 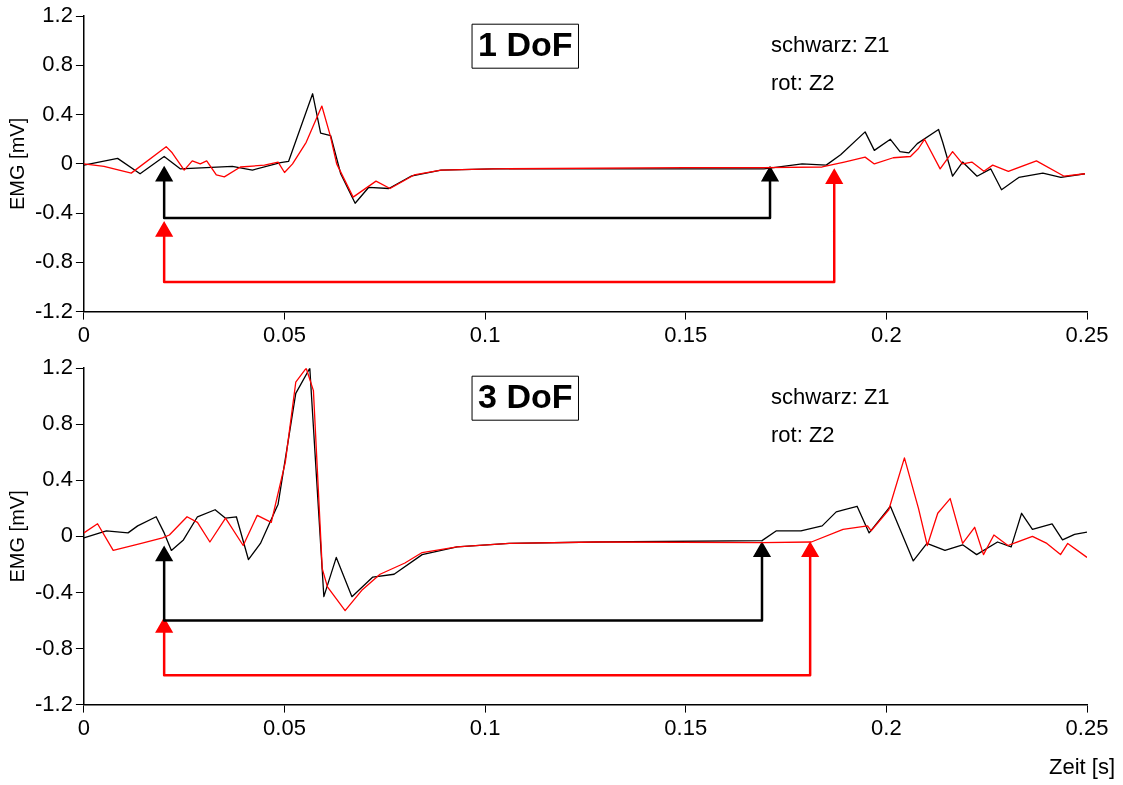 What do you see at coordinates (525, 395) in the screenshot?
I see `chart-title: 3 DoF` at bounding box center [525, 395].